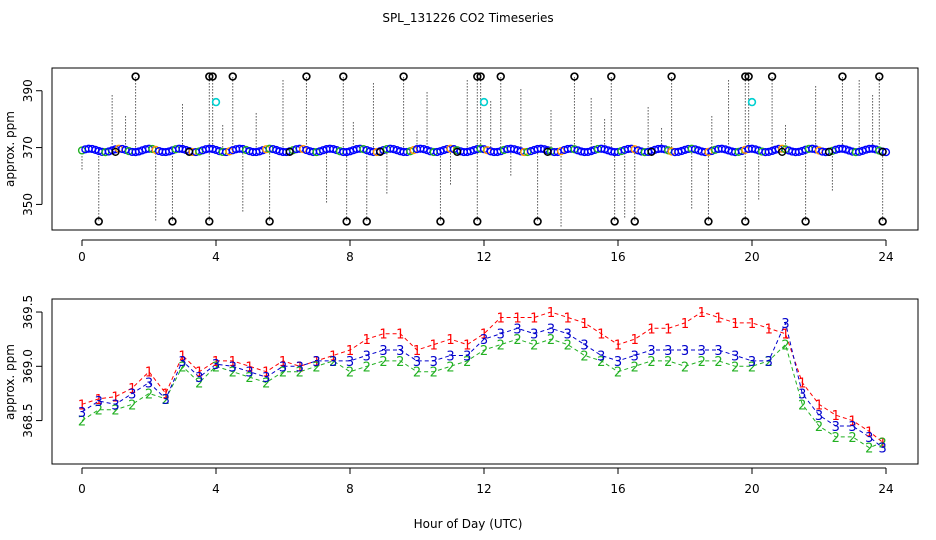 This screenshot has height=540, width=936. Describe the element at coordinates (467, 18) in the screenshot. I see `figure-title: SPL_131226 CO2 Timeseries` at that location.